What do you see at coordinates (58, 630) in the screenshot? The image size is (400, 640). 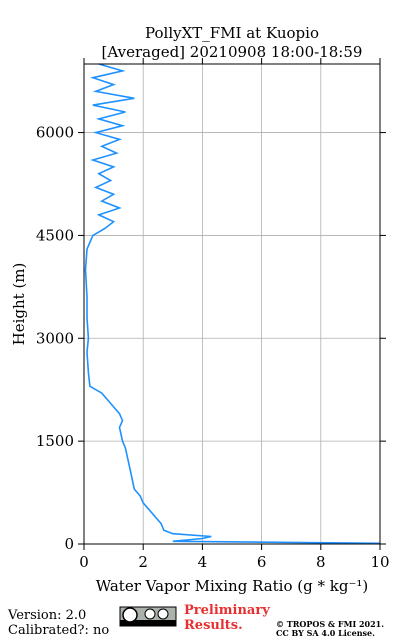 I see `calibrated: Calibrated?: no` at bounding box center [58, 630].